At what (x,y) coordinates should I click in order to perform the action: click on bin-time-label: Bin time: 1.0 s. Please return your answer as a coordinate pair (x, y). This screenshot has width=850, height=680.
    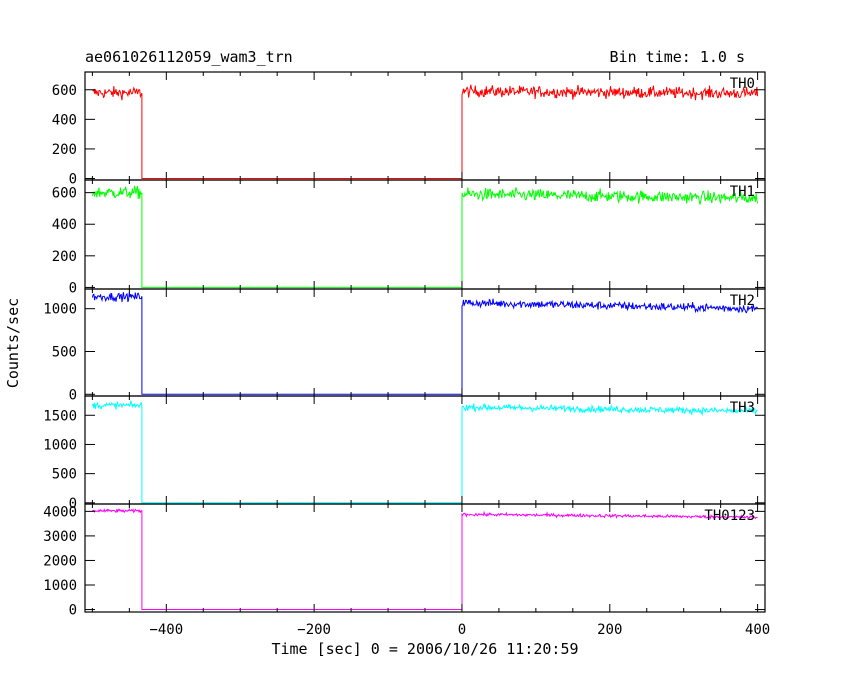
    Looking at the image, I should click on (677, 57).